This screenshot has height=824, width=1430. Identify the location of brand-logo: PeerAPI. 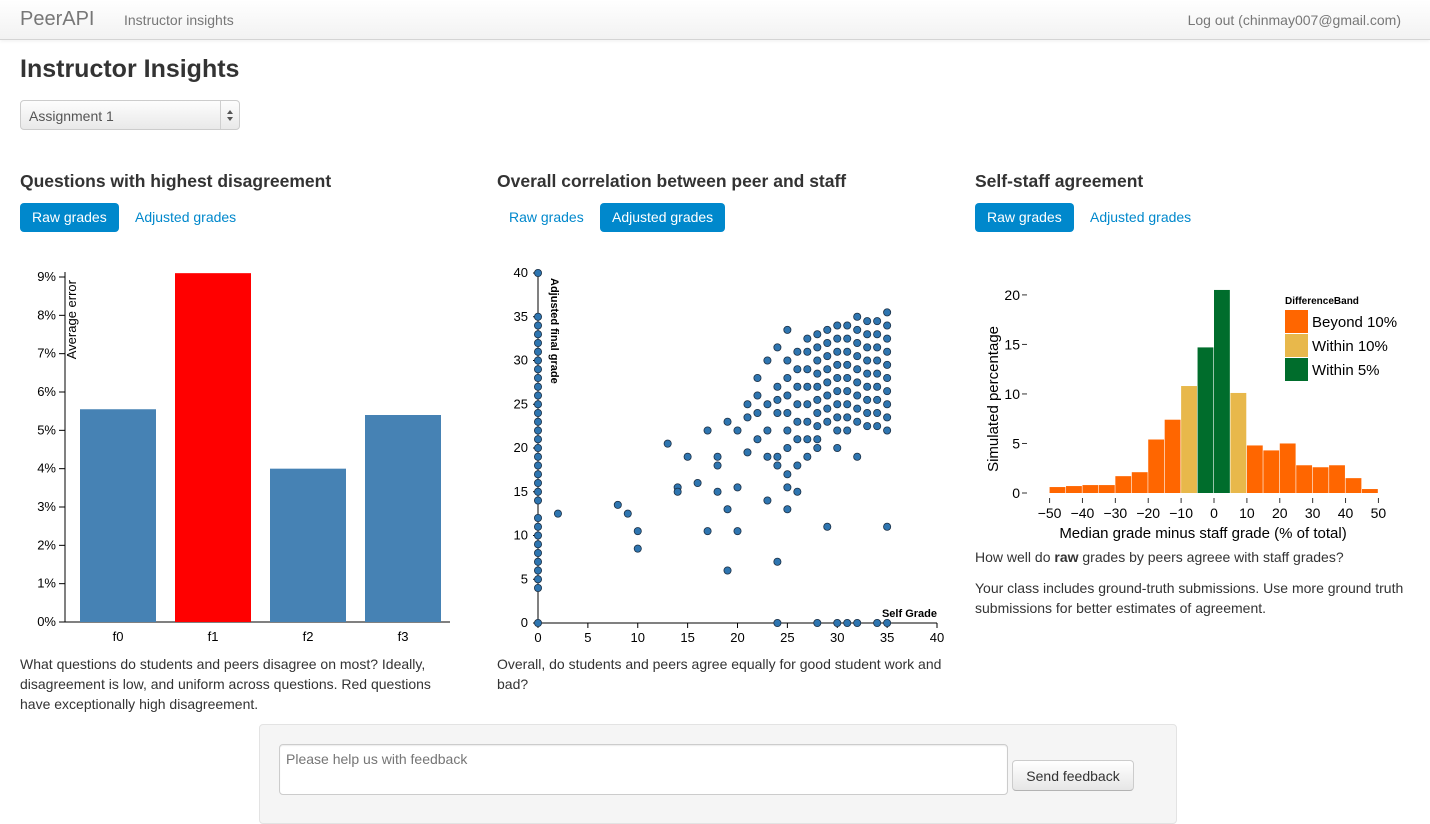
(57, 19).